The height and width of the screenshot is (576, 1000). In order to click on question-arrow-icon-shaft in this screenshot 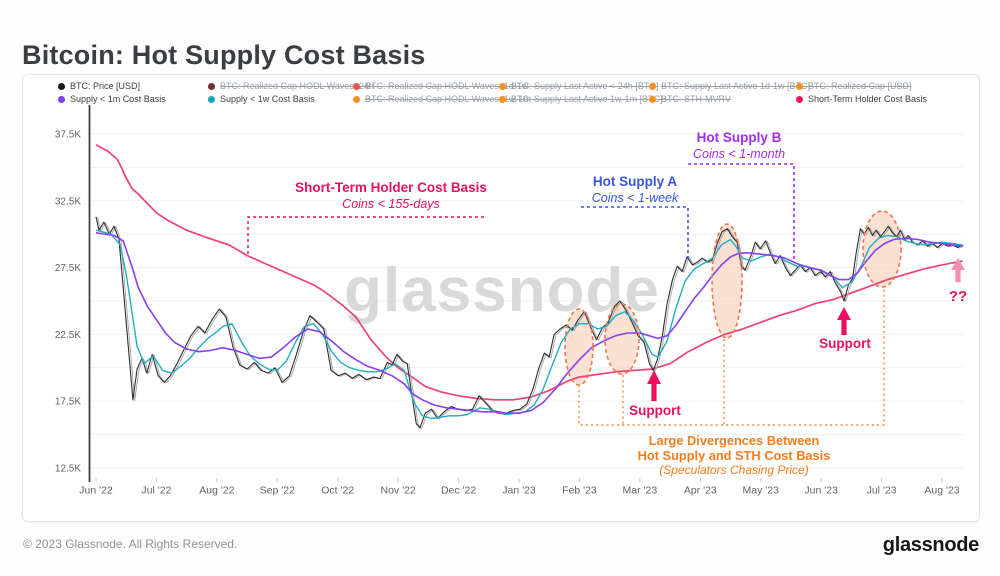, I will do `click(958, 275)`.